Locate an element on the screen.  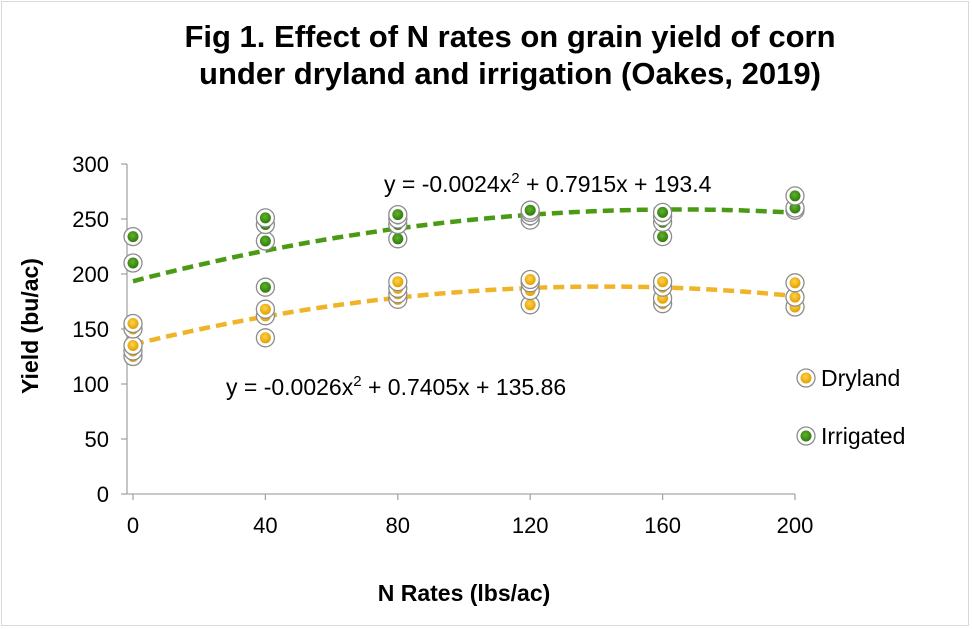
x-tick-label: 80 is located at coordinates (398, 525).